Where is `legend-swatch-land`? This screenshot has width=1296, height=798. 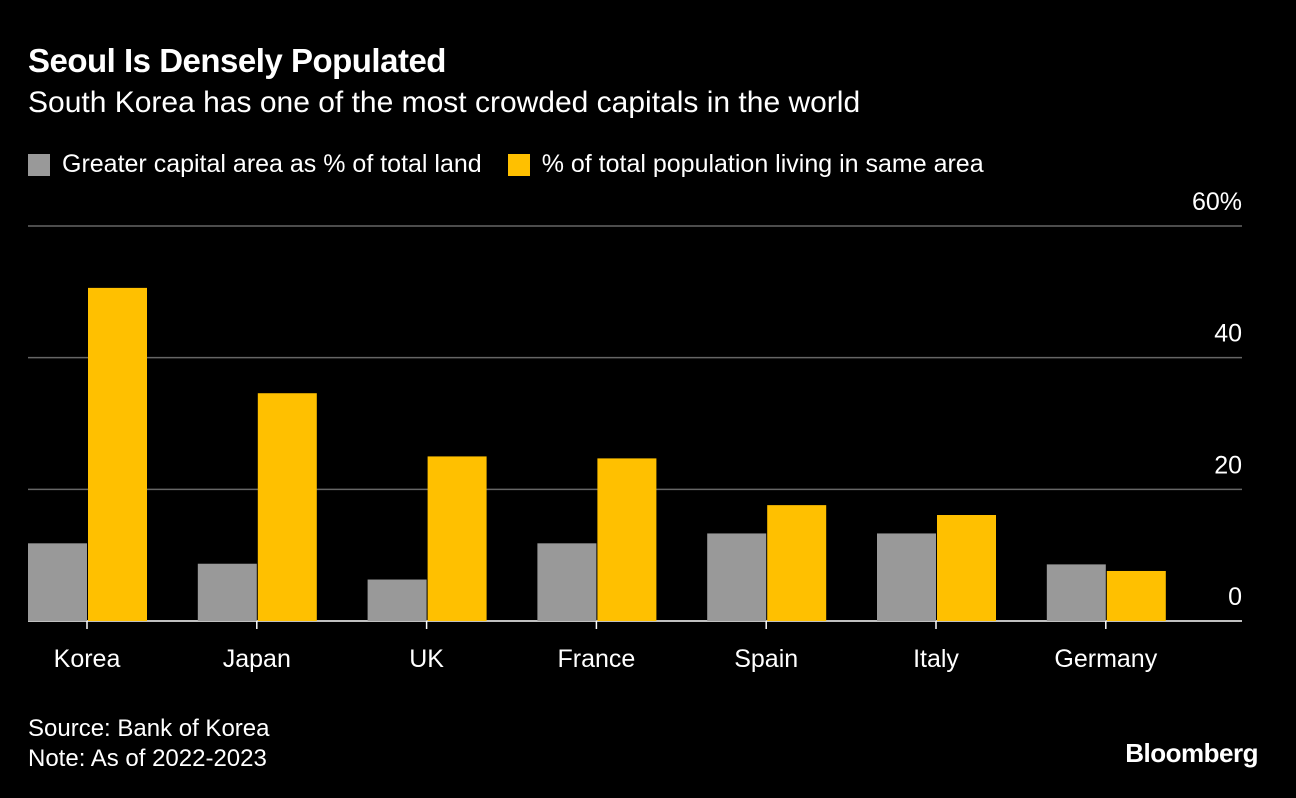 legend-swatch-land is located at coordinates (39, 164).